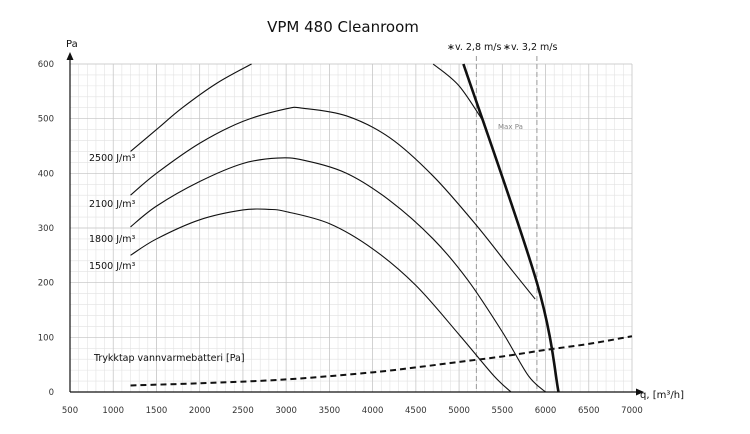  Describe the element at coordinates (416, 411) in the screenshot. I see `x-tick-label: 4500` at that location.